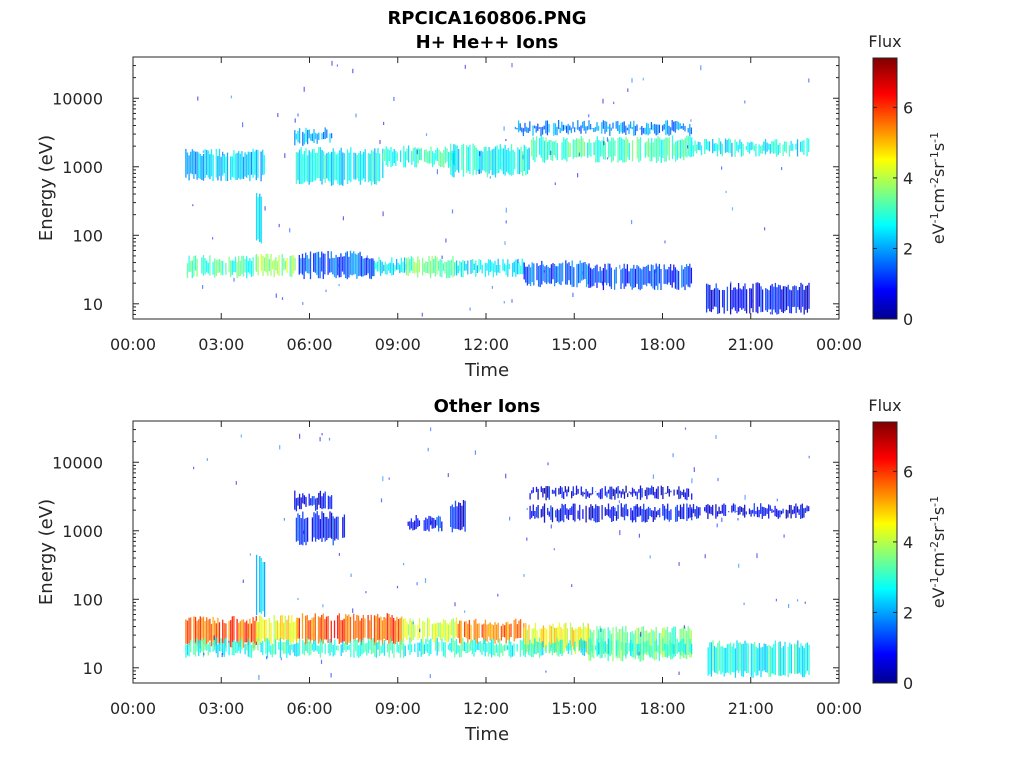  What do you see at coordinates (486, 18) in the screenshot?
I see `figure-title: RPCICA160806.PNG` at bounding box center [486, 18].